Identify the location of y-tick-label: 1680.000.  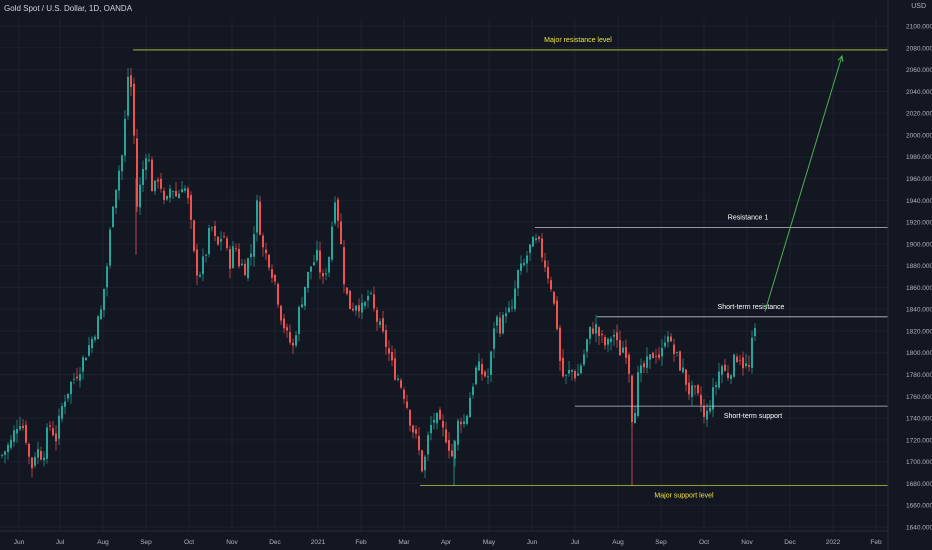
(919, 484).